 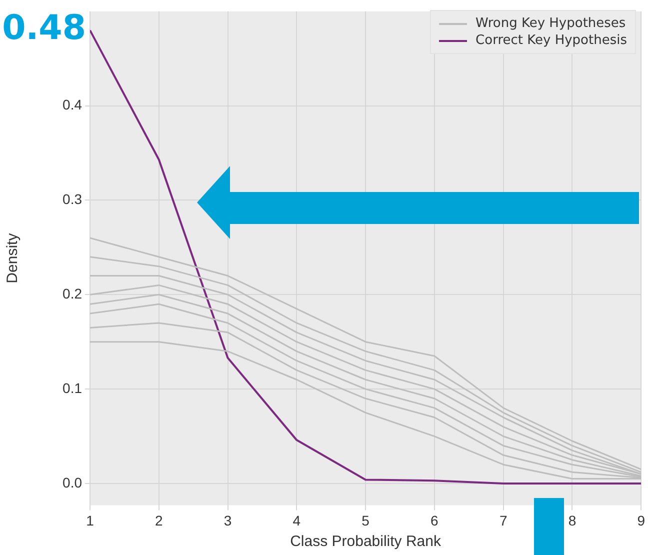 I want to click on legend-label: Wrong Key Hypotheses, so click(x=551, y=23).